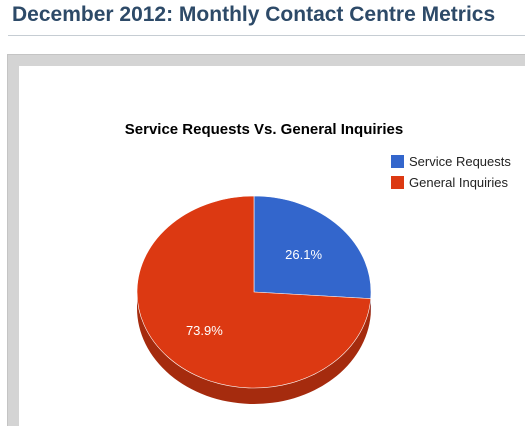  I want to click on chart-title: Service Requests Vs. General Inquiries, so click(264, 129).